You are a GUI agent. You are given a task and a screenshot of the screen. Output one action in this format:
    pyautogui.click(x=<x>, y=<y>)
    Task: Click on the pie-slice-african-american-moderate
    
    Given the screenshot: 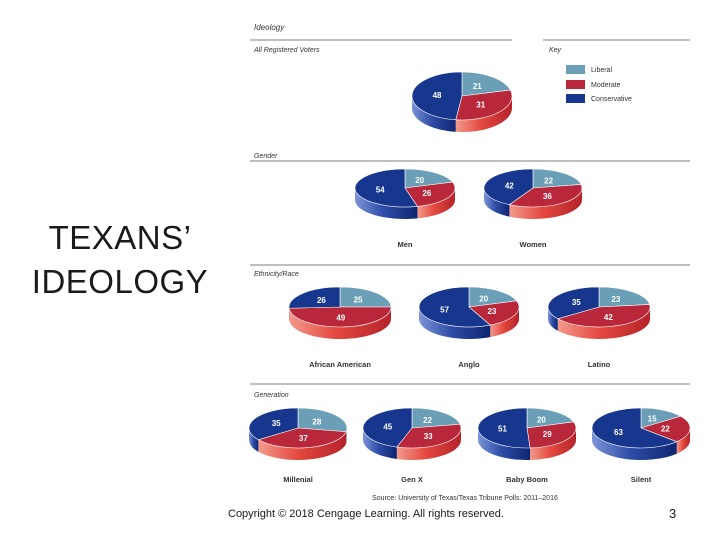 What is the action you would take?
    pyautogui.click(x=340, y=317)
    